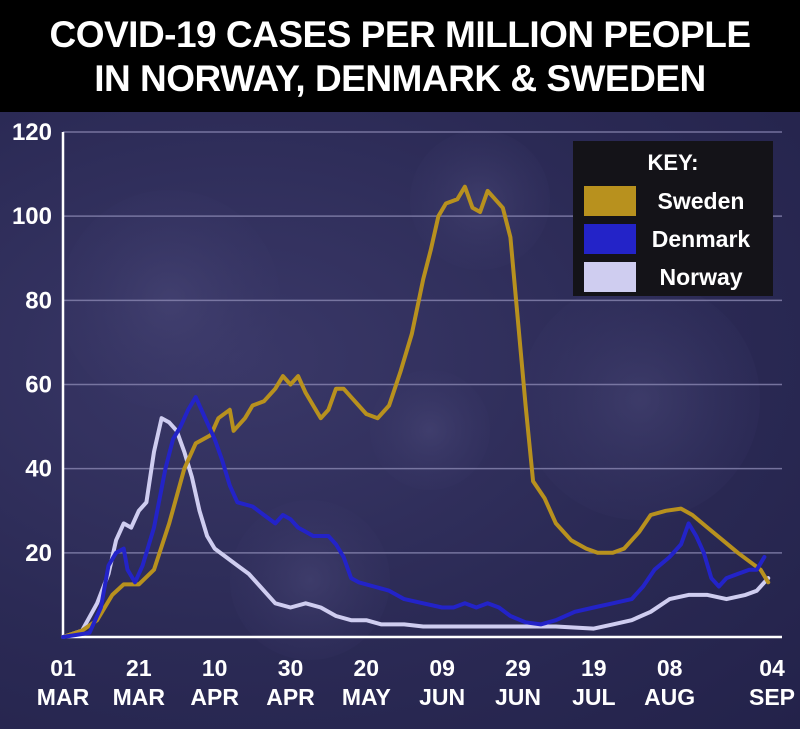 This screenshot has height=729, width=800. I want to click on y-tick-label-80: 80, so click(38, 300).